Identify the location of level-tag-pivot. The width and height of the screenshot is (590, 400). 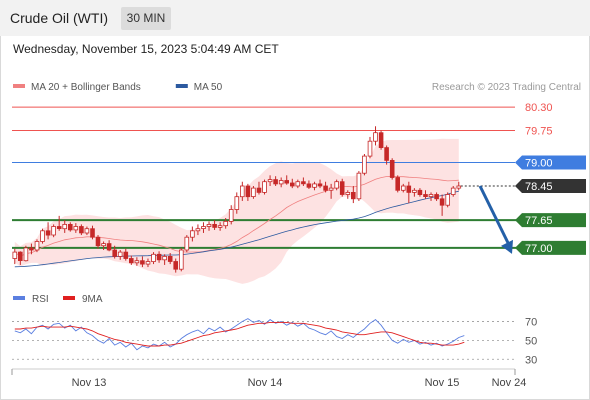
(550, 162).